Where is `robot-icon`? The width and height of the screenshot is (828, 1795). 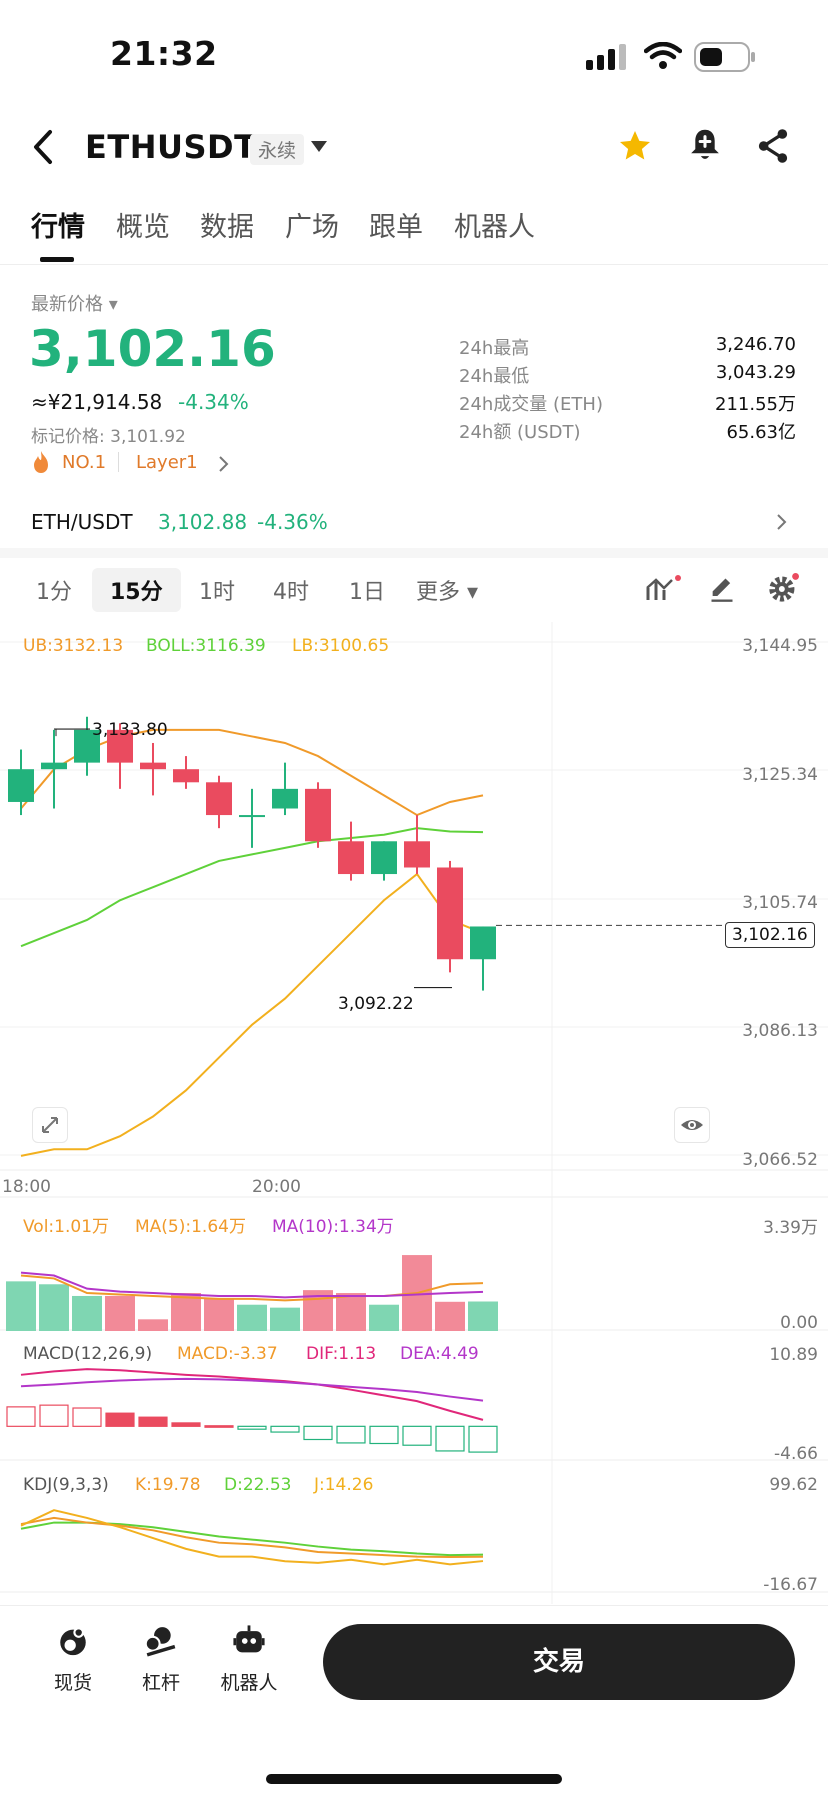
robot-icon is located at coordinates (249, 1639).